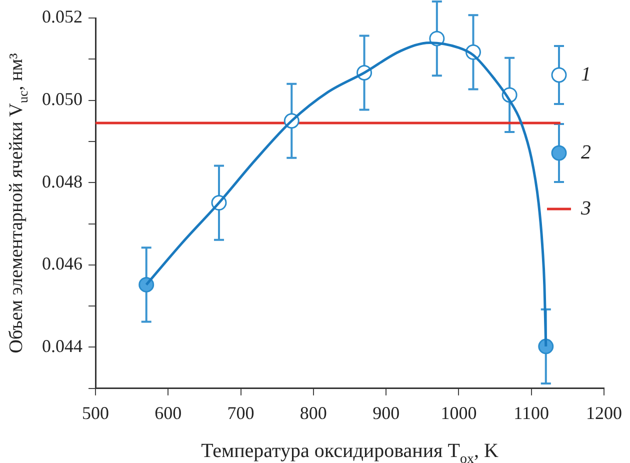 The height and width of the screenshot is (463, 630). What do you see at coordinates (585, 208) in the screenshot?
I see `legend-label: 3` at bounding box center [585, 208].